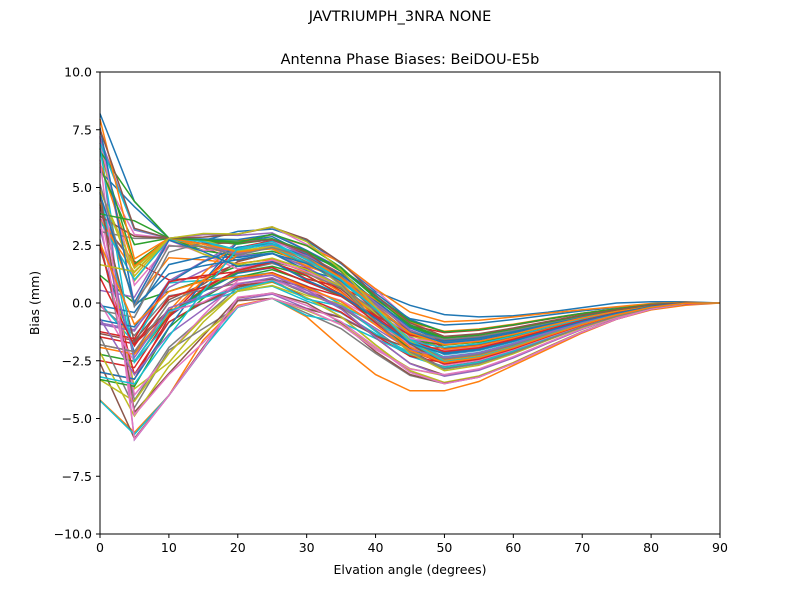 The width and height of the screenshot is (800, 604). I want to click on y-tick-label: 10.0, so click(78, 72).